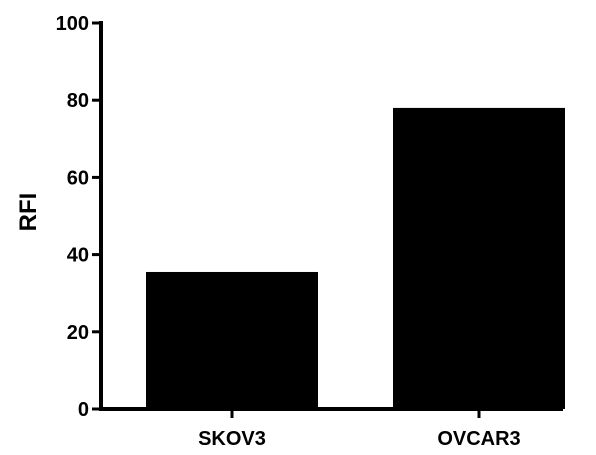  What do you see at coordinates (232, 340) in the screenshot?
I see `bar-skov3` at bounding box center [232, 340].